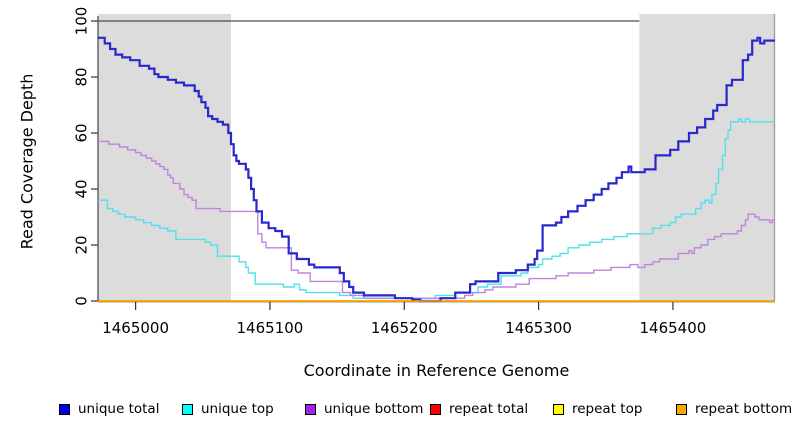 The width and height of the screenshot is (792, 432). Describe the element at coordinates (607, 409) in the screenshot. I see `legend-label: repeat top` at that location.